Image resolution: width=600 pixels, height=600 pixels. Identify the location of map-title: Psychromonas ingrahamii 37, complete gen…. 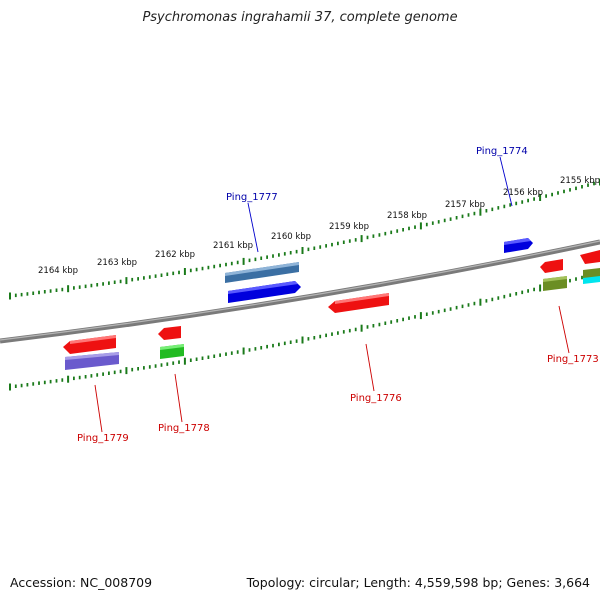
(300, 17).